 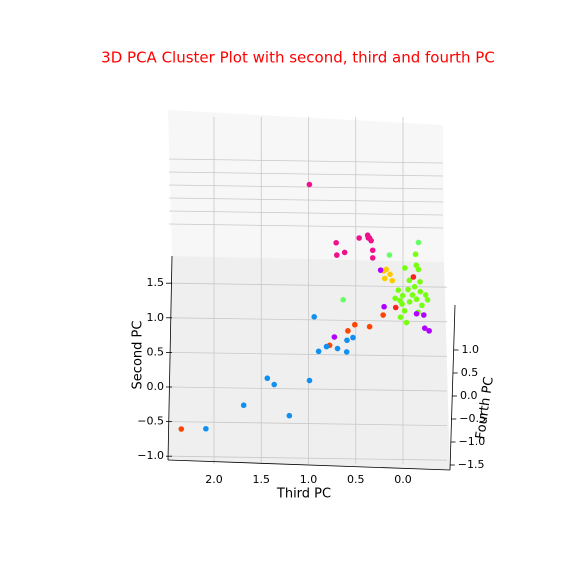 What do you see at coordinates (471, 349) in the screenshot?
I see `z-tick-label: 1.0` at bounding box center [471, 349].